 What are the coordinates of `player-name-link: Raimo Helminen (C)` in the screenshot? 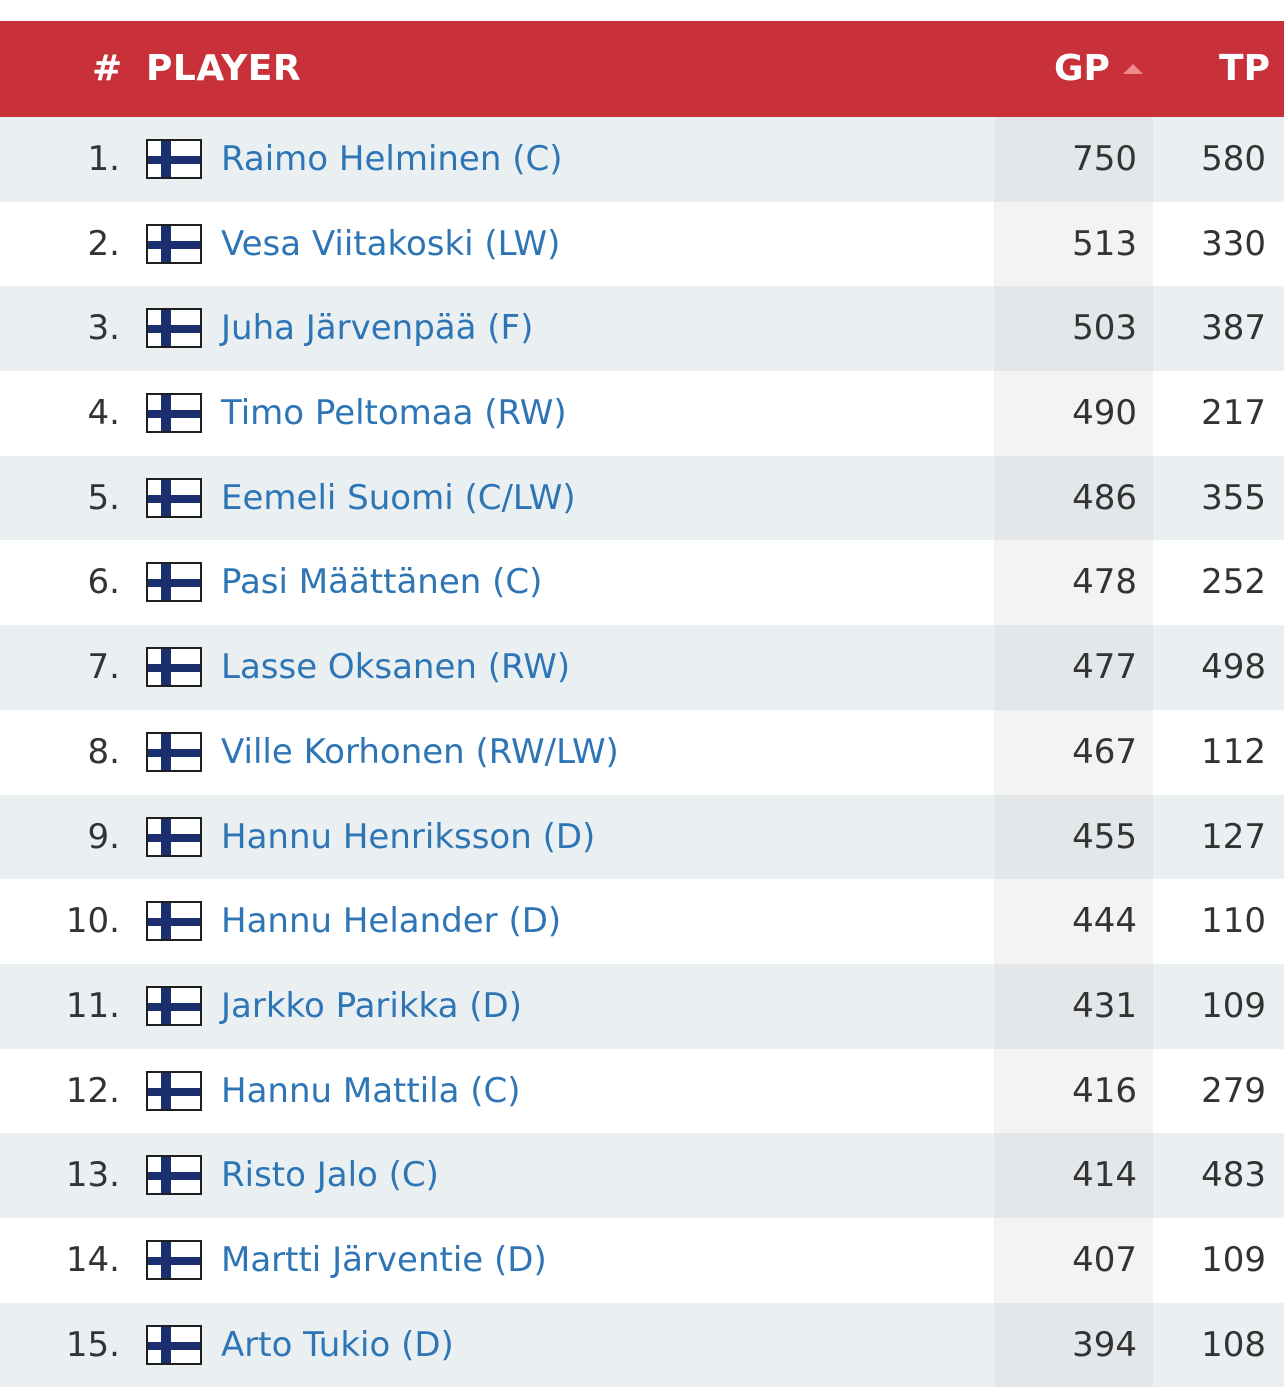 It's located at (392, 159).